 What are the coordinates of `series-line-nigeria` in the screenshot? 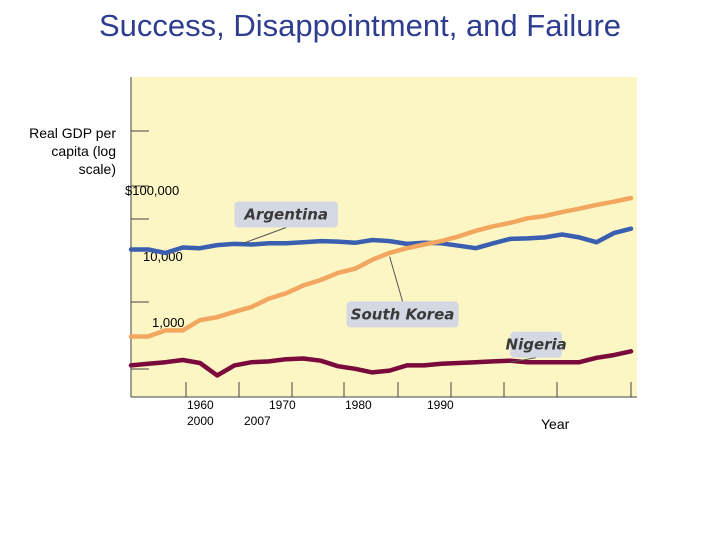 It's located at (381, 363).